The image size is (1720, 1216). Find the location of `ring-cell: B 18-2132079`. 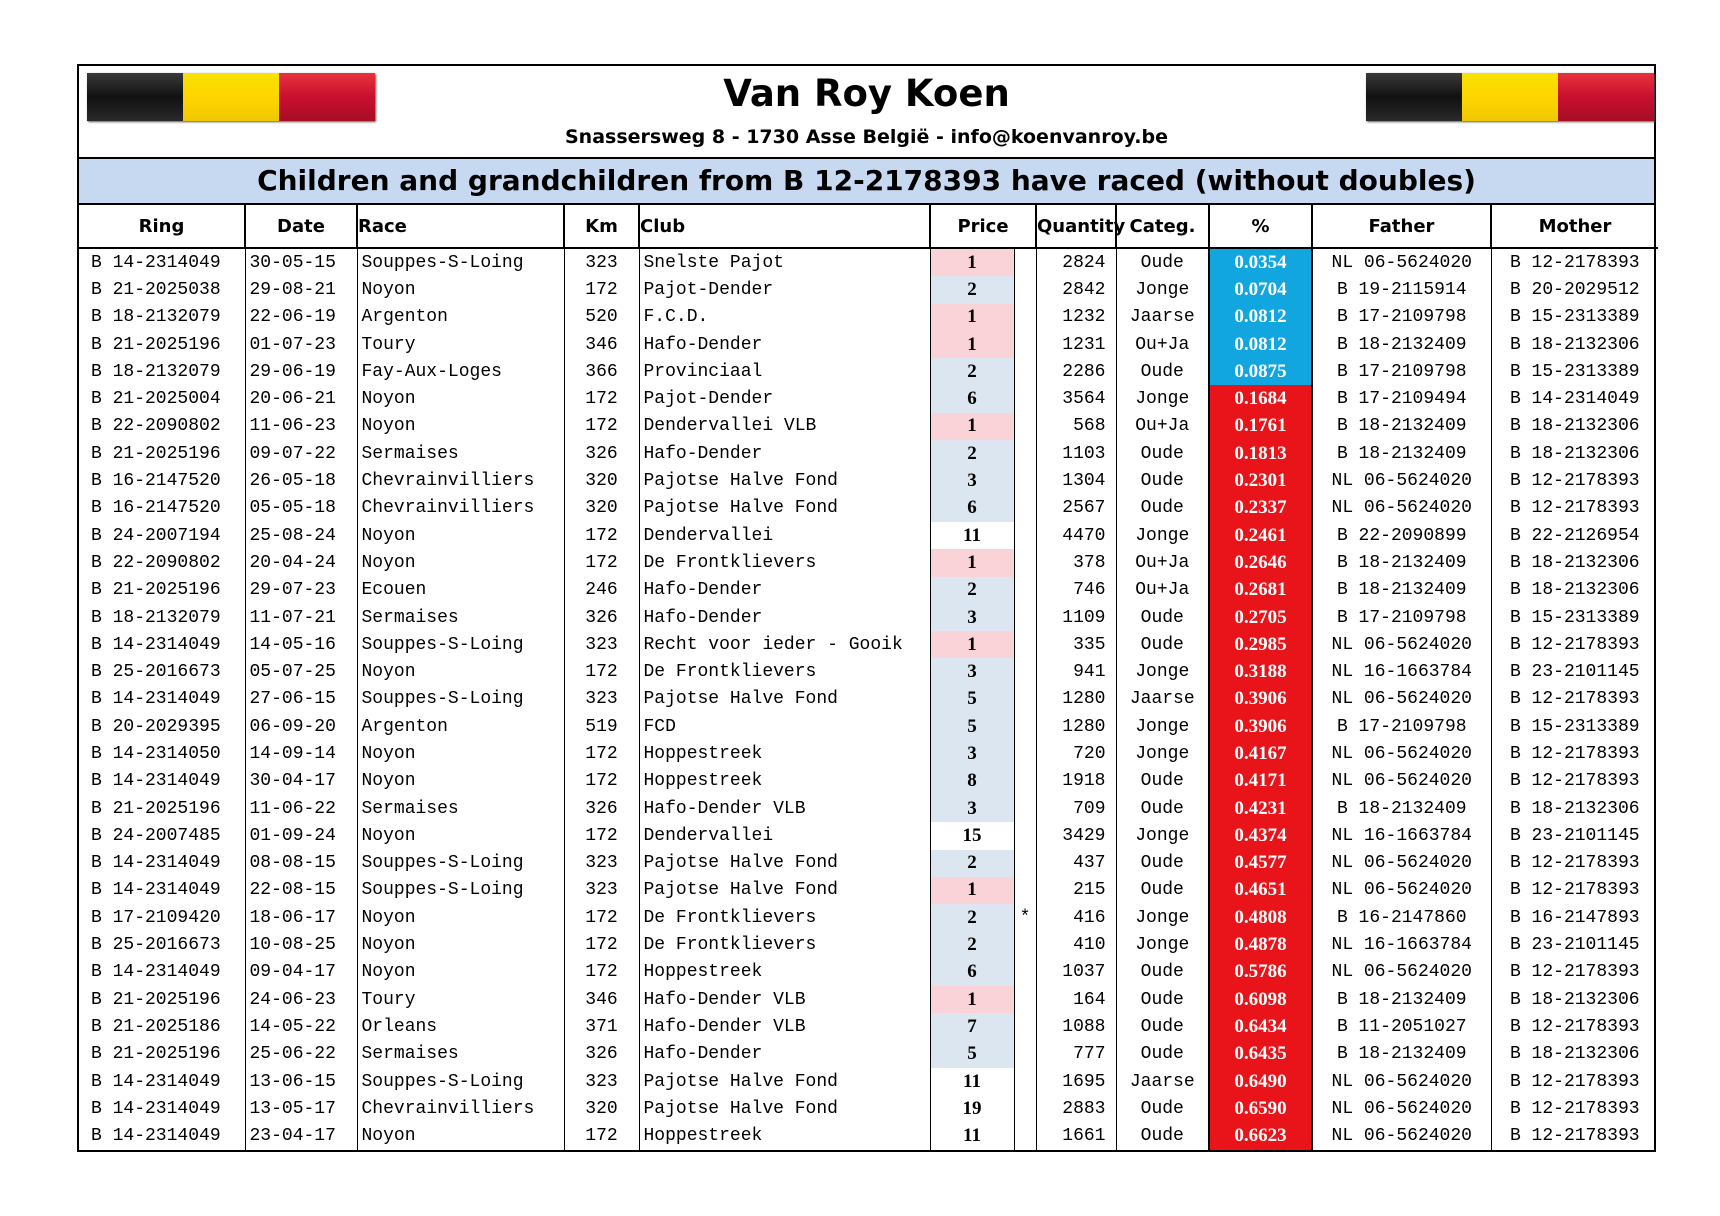

ring-cell: B 18-2132079 is located at coordinates (156, 617).